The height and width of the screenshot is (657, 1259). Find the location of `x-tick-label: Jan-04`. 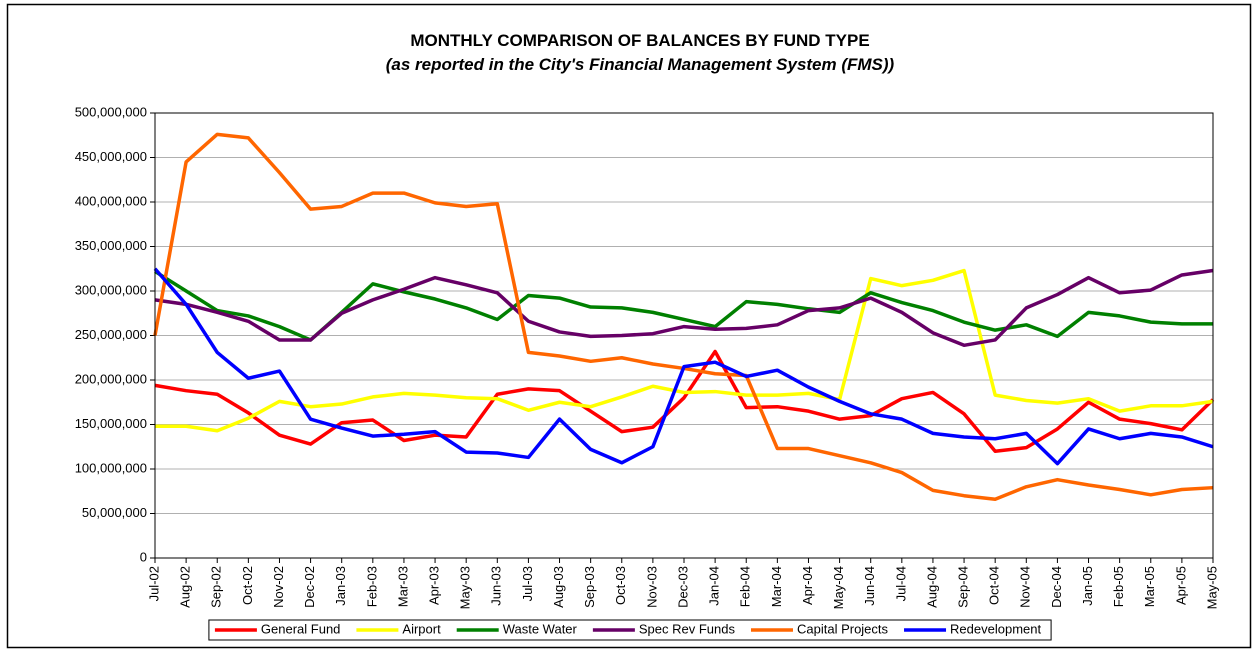

x-tick-label: Jan-04 is located at coordinates (714, 586).